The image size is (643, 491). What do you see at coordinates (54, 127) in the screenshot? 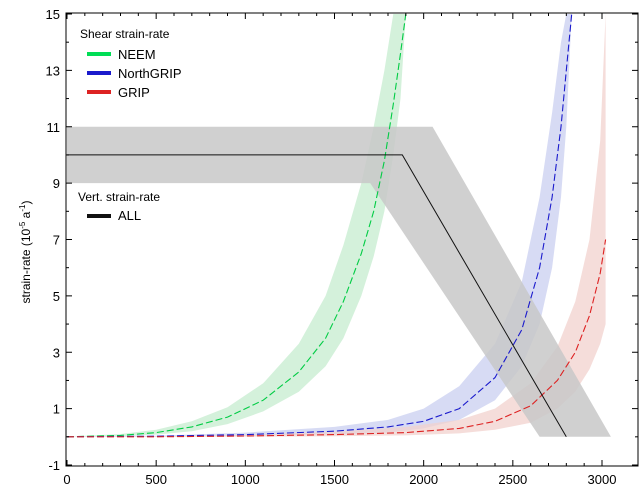
I see `y-tick-label: 11` at bounding box center [54, 127].